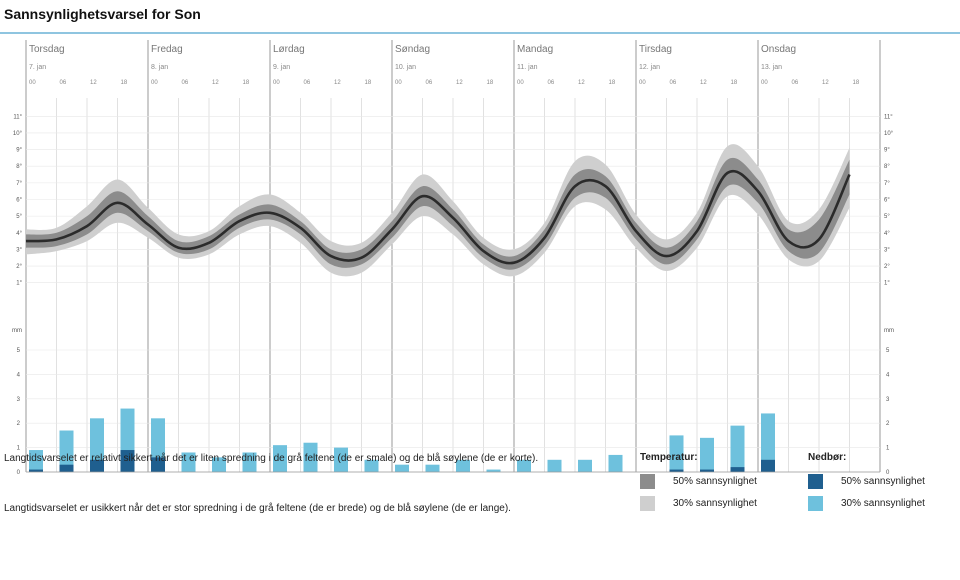 This screenshot has width=960, height=580. I want to click on temperature-axis-tick-right: 9°, so click(887, 151).